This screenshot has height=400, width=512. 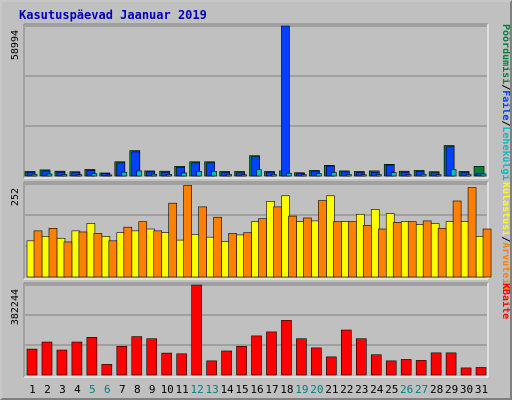 What do you see at coordinates (421, 389) in the screenshot?
I see `x-tick-day-27: 27` at bounding box center [421, 389].